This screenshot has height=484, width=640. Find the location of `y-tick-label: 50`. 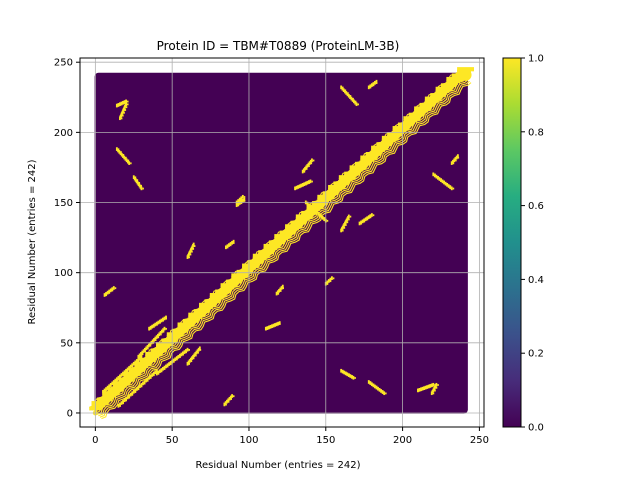

y-tick-label: 50 is located at coordinates (66, 343).